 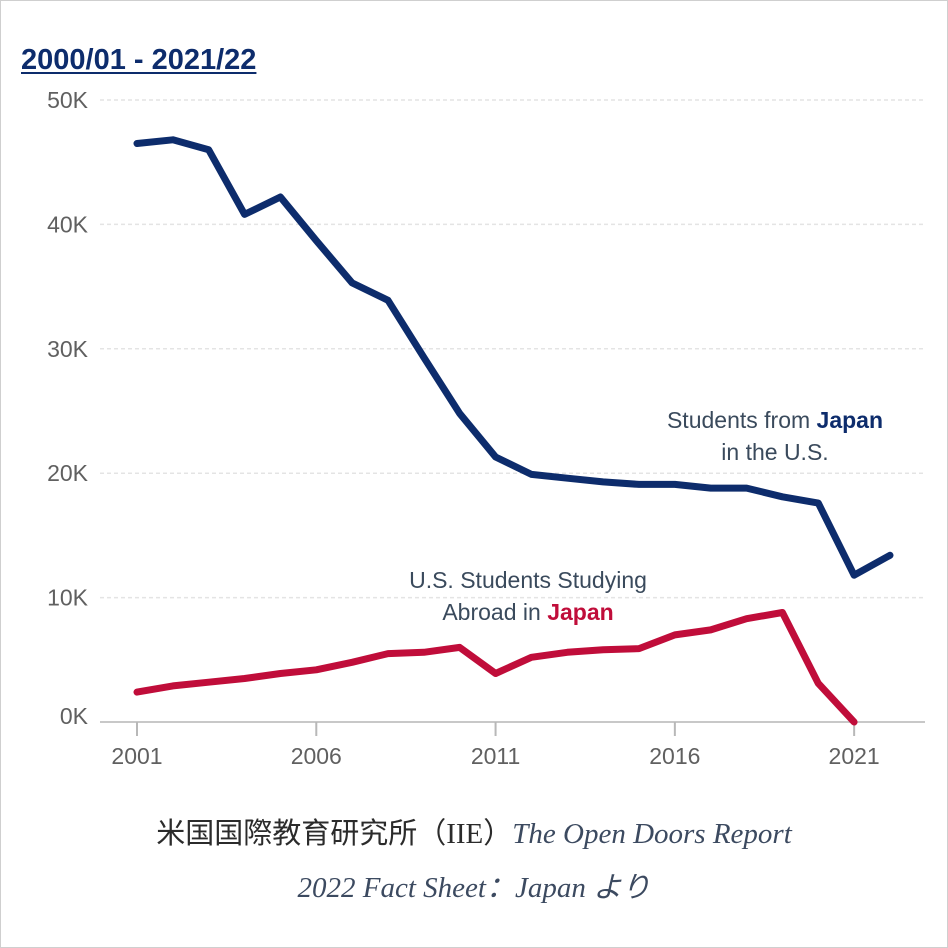 I want to click on blue-annotation-emphasis: Japan, so click(x=850, y=420).